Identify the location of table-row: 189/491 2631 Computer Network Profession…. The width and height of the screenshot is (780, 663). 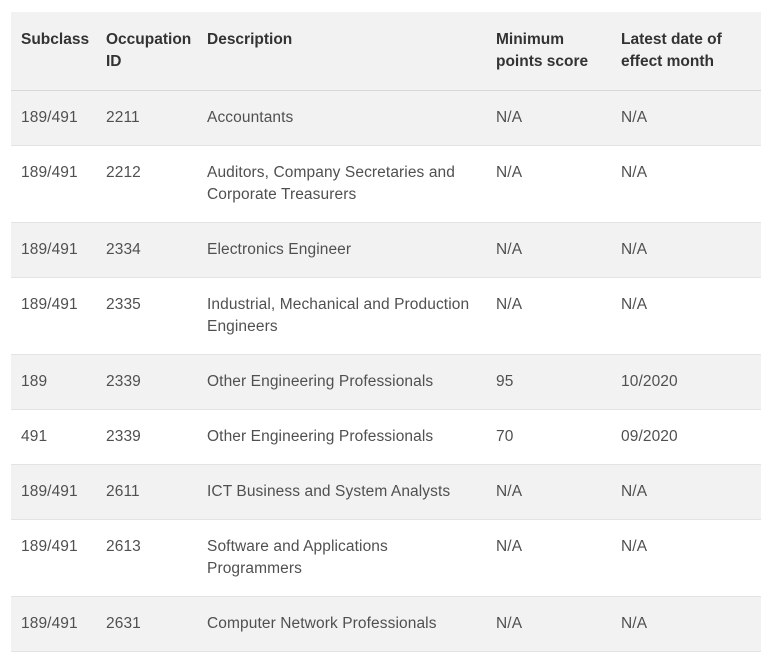
(386, 624).